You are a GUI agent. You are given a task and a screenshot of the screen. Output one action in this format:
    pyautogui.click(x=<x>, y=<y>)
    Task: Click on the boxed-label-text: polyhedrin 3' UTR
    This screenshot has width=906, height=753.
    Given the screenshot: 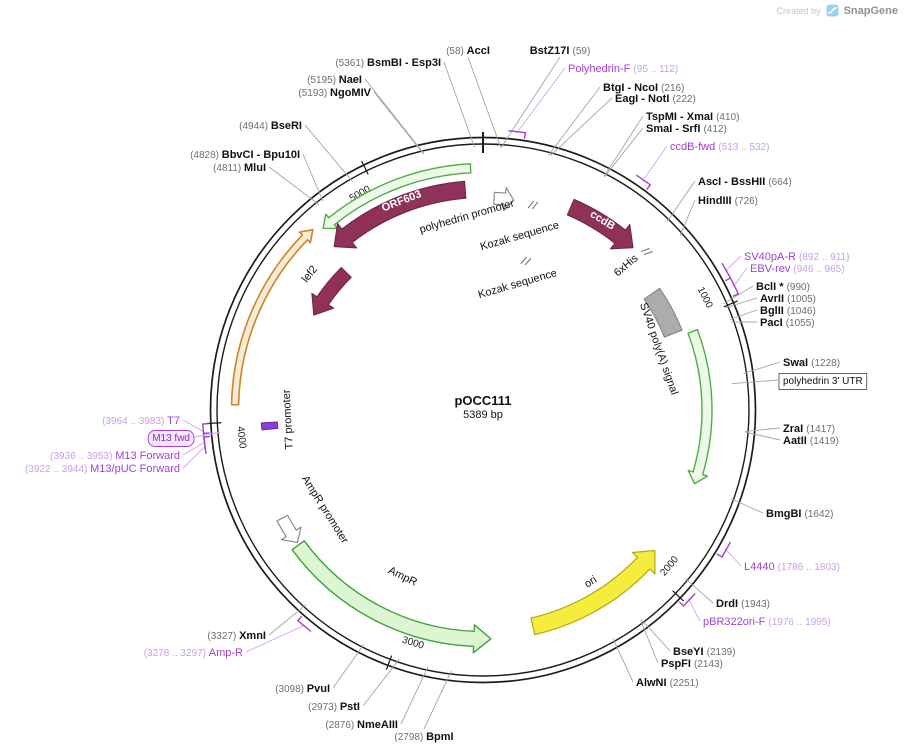 What is the action you would take?
    pyautogui.click(x=823, y=381)
    